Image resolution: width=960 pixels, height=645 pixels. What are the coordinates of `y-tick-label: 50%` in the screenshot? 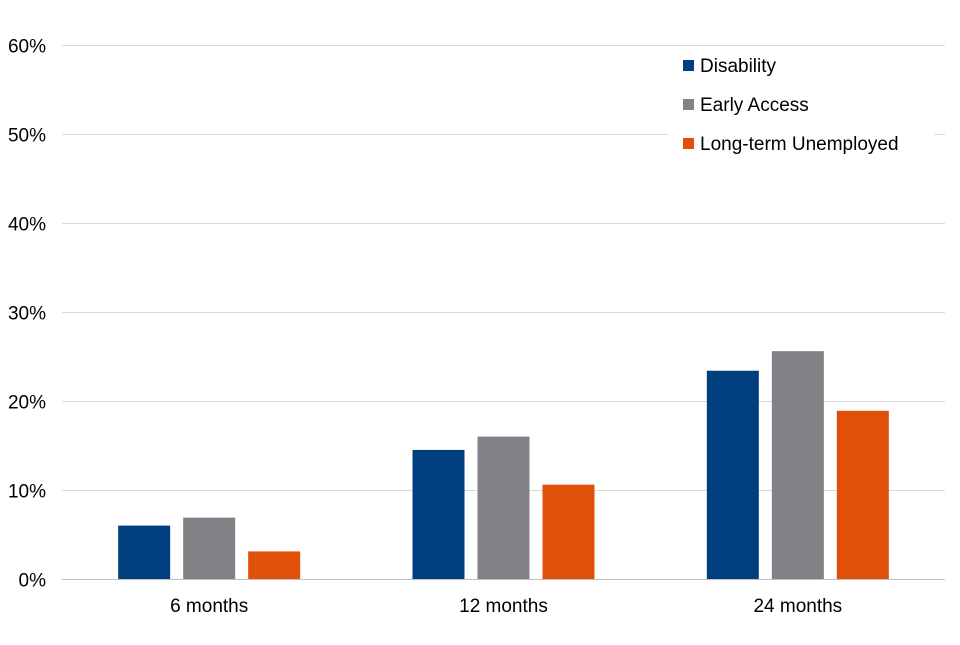 It's located at (27, 136).